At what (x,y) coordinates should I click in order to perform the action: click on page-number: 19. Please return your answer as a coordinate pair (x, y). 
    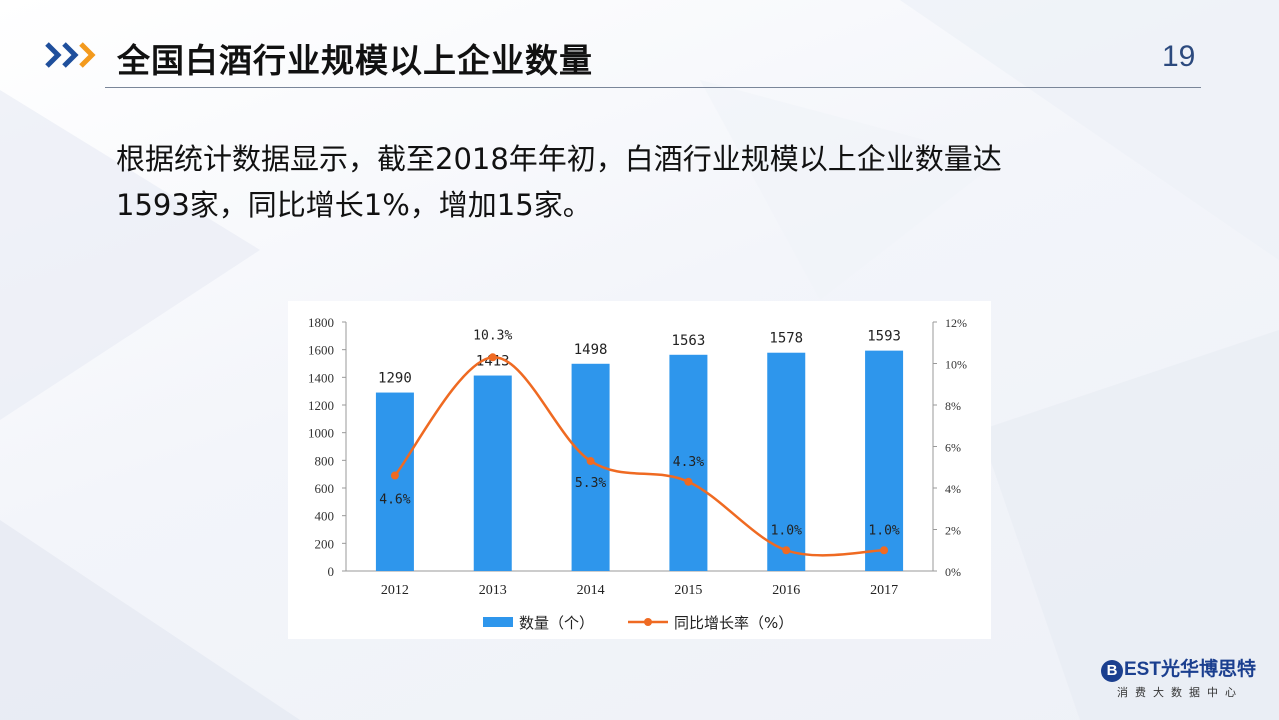
    Looking at the image, I should click on (1179, 56).